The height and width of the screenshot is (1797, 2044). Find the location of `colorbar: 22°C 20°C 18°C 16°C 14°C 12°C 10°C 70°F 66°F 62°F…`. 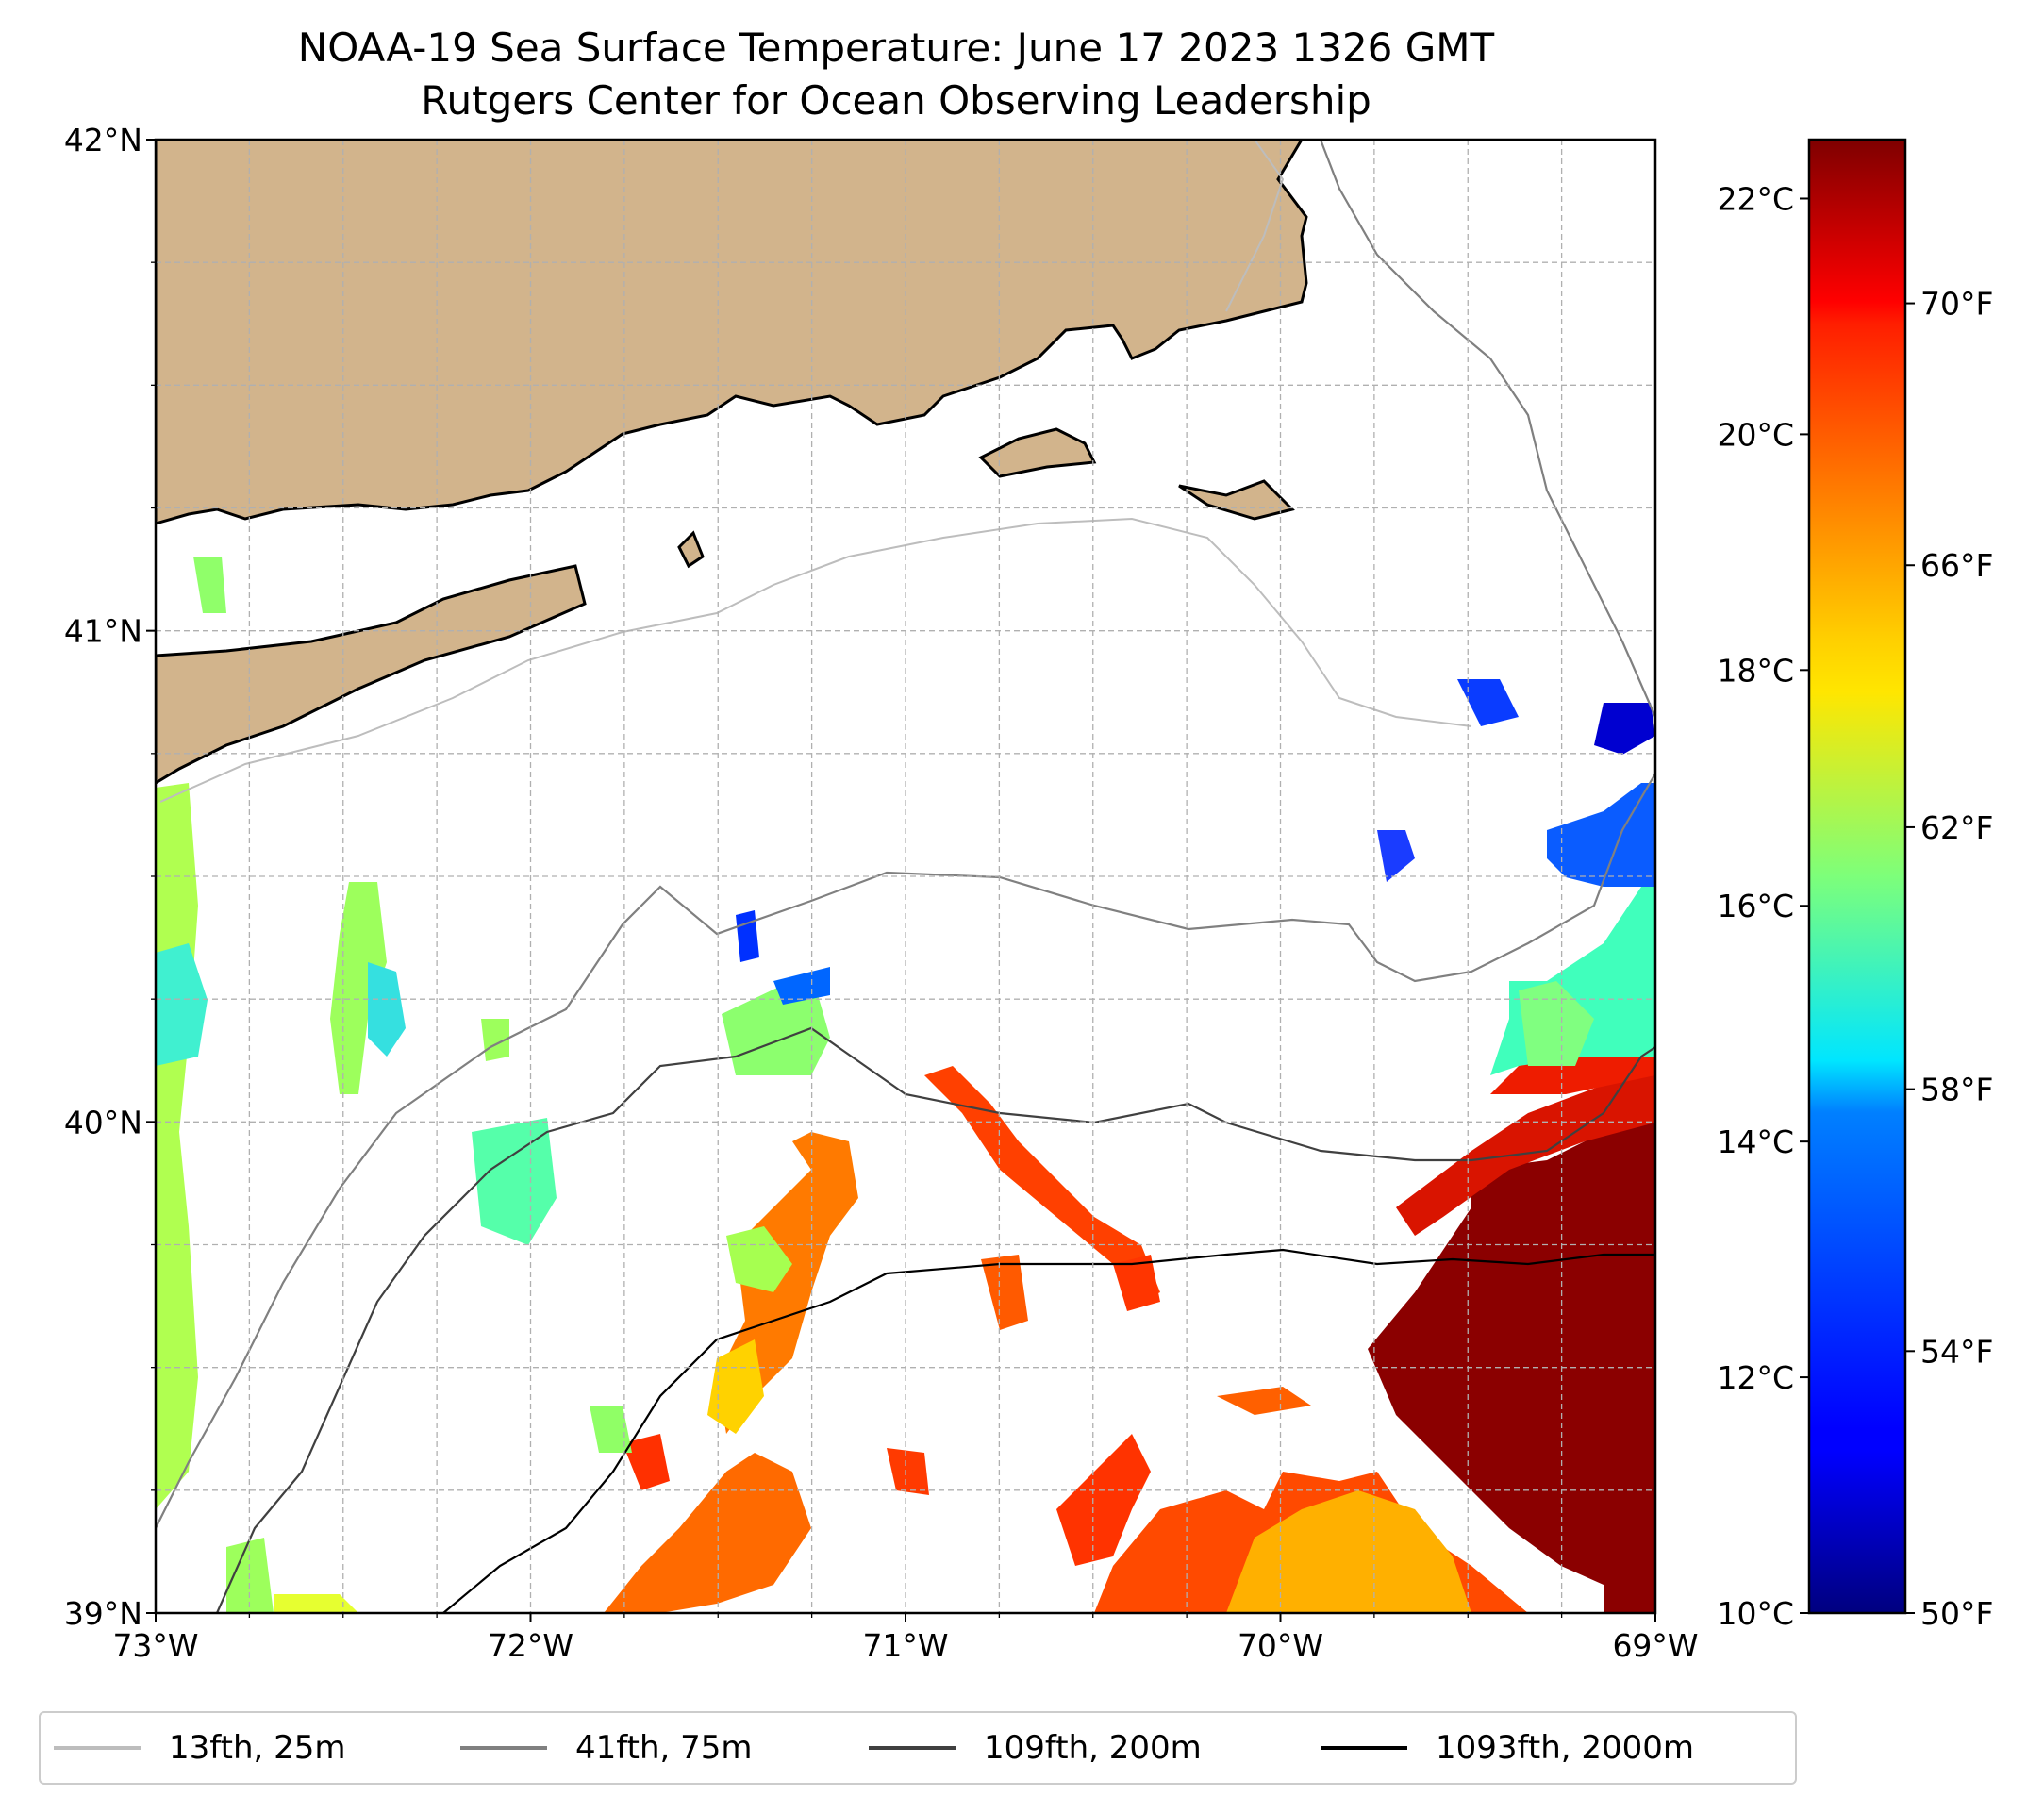

colorbar: 22°C 20°C 18°C 16°C 14°C 12°C 10°C 70°F 66°F 62°F… is located at coordinates (1855, 885).